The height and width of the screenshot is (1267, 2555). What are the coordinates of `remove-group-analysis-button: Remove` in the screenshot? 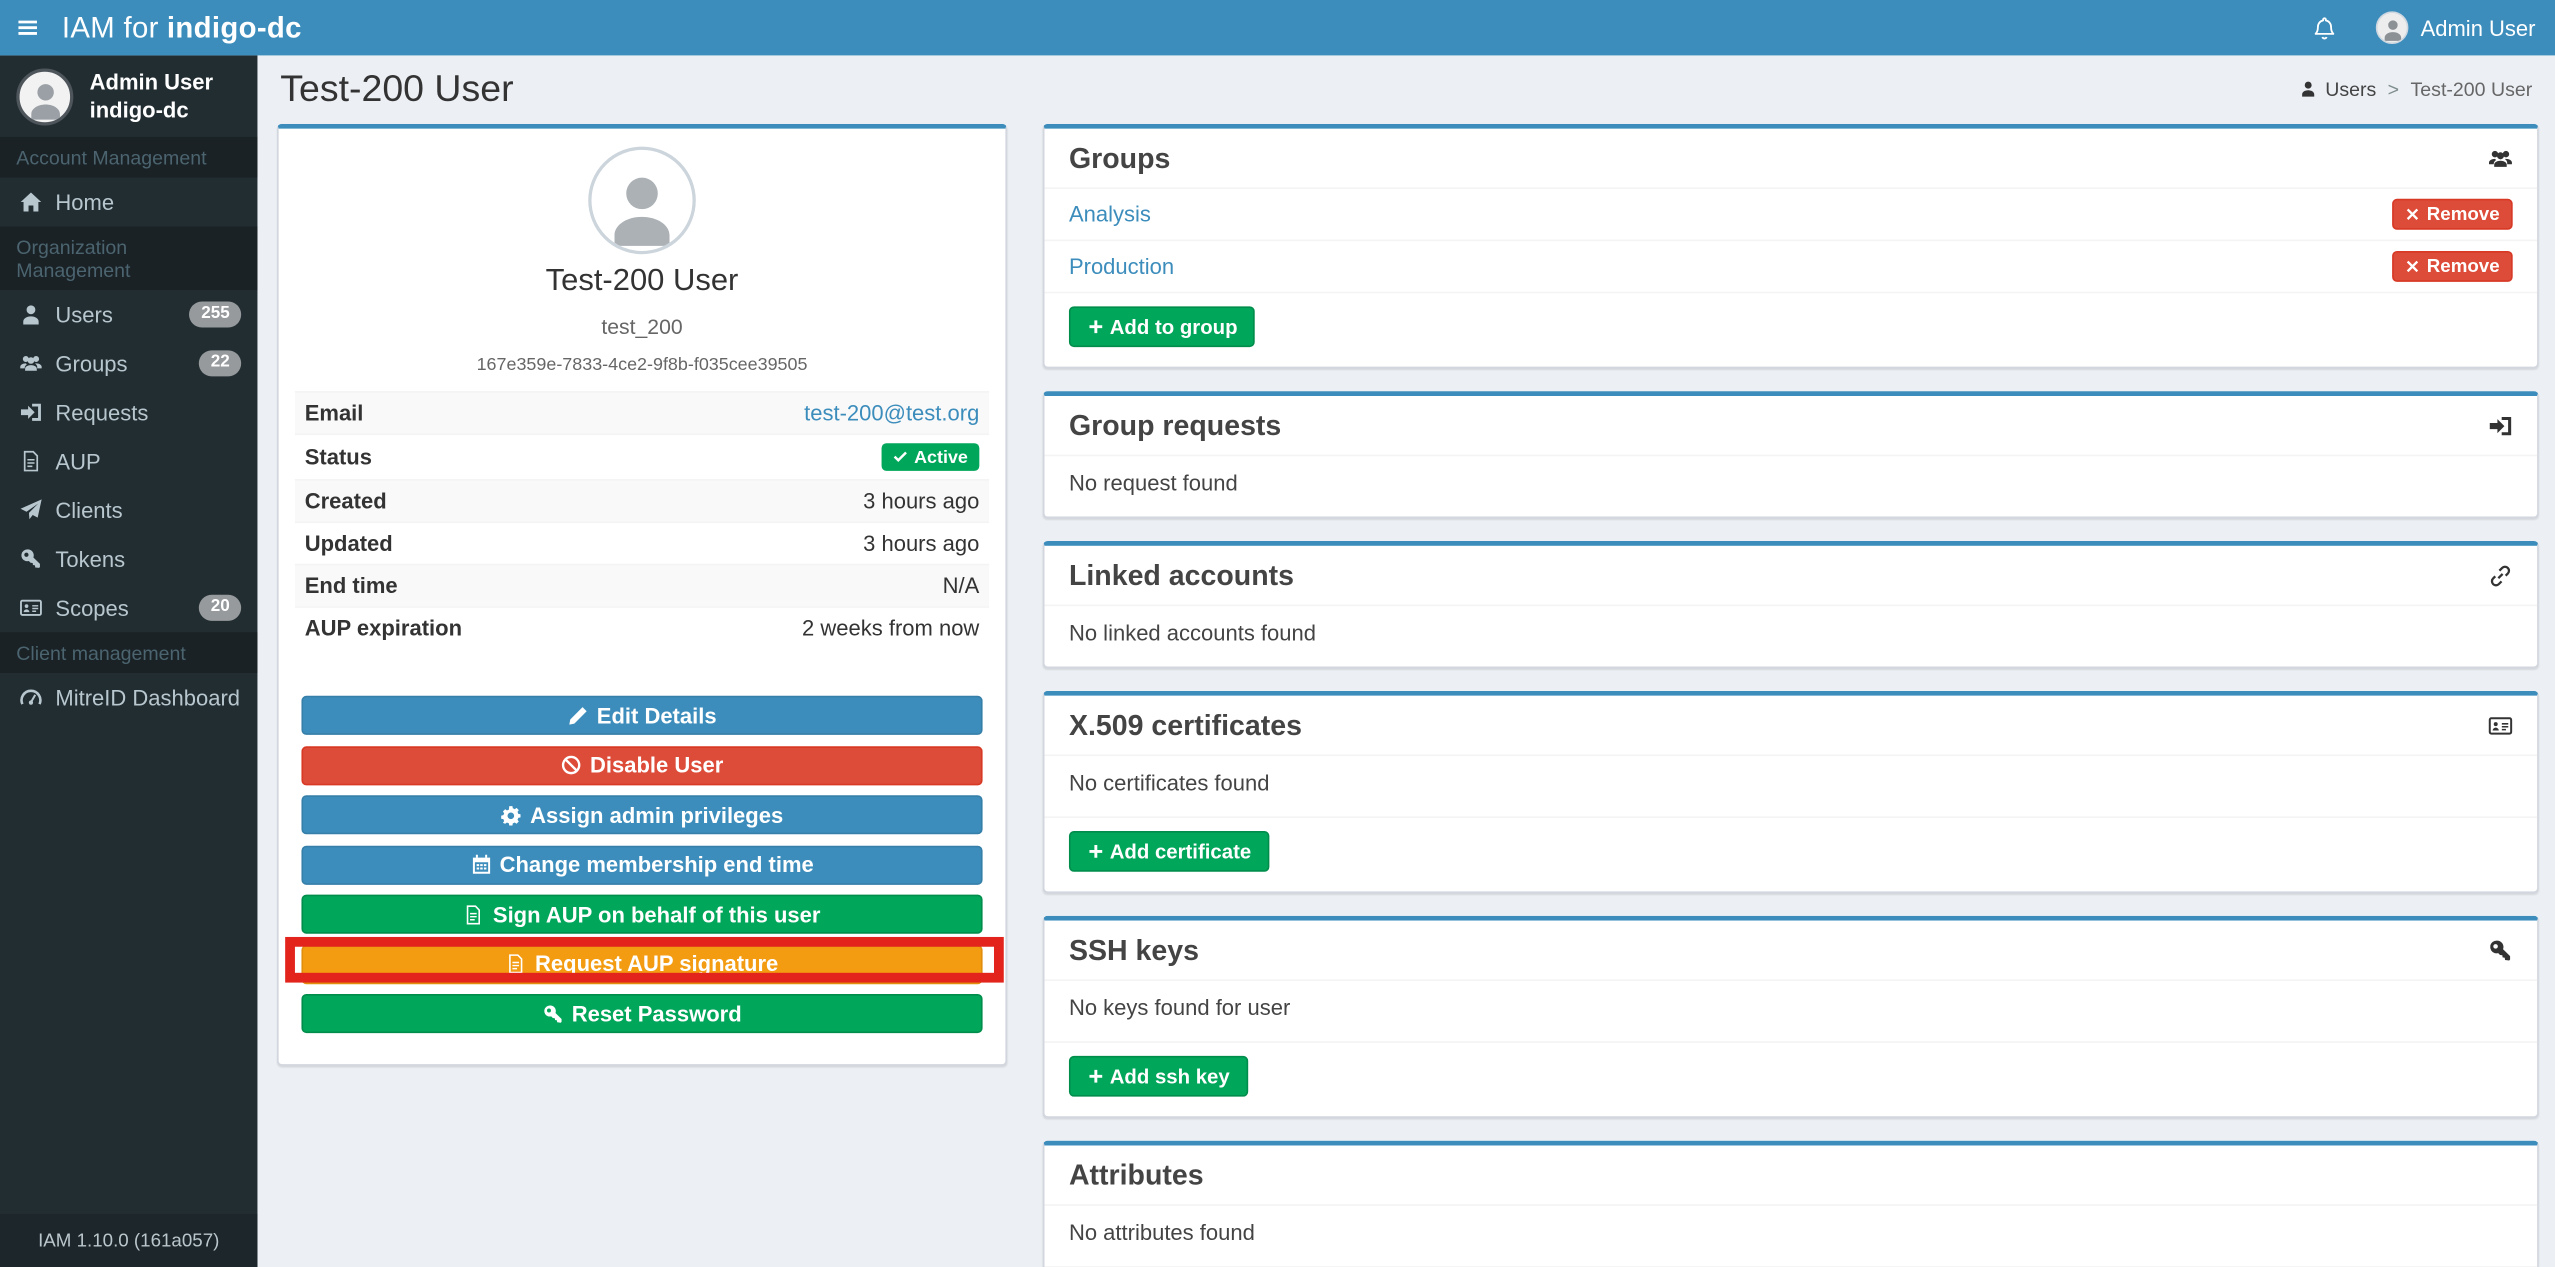 It's located at (2452, 214).